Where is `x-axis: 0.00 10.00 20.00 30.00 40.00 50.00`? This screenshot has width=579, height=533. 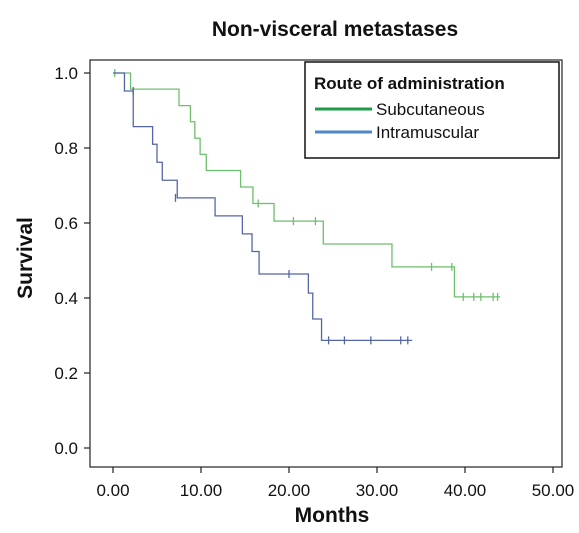 x-axis: 0.00 10.00 20.00 30.00 40.00 50.00 is located at coordinates (335, 483).